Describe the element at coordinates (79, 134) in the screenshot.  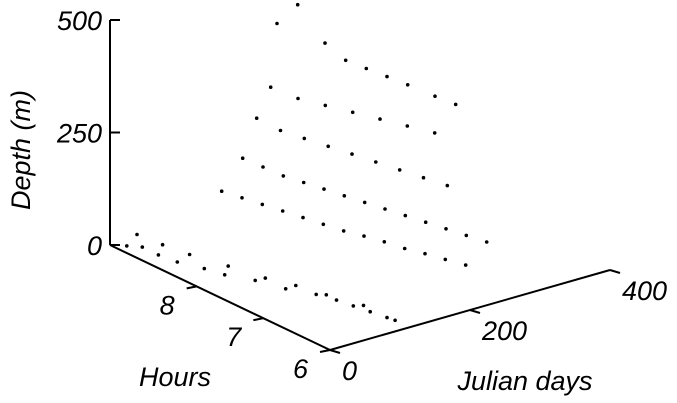
I see `z-tick-label: 250` at that location.